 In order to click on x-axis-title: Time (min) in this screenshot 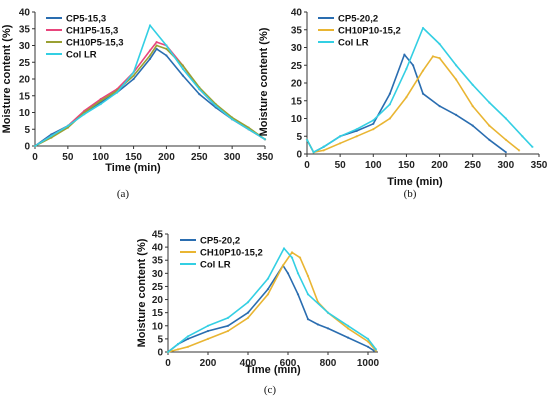, I will do `click(415, 182)`.